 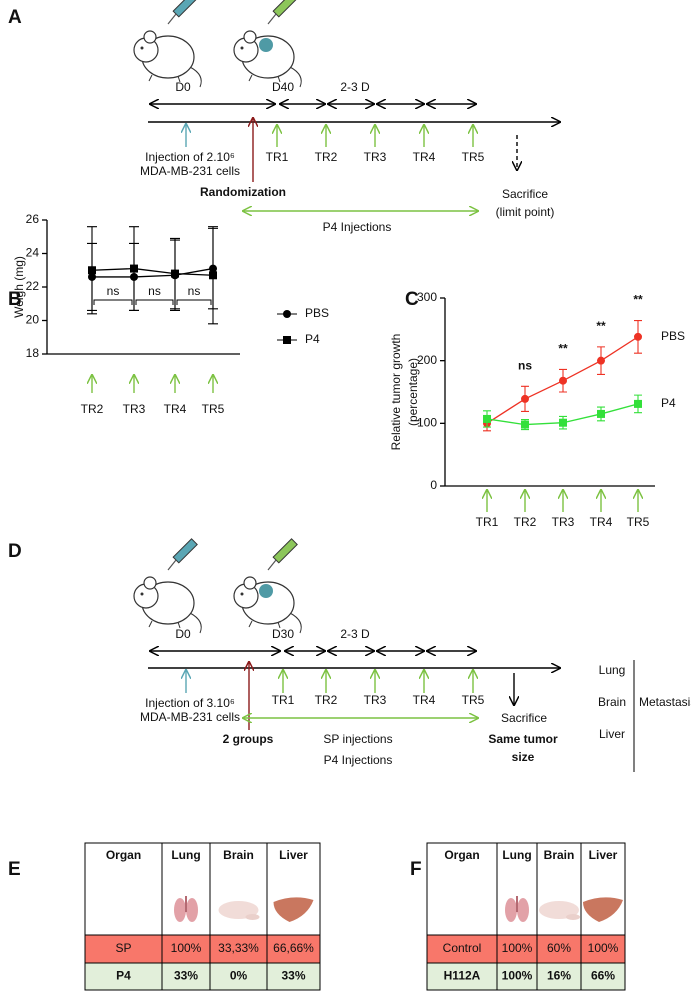 I want to click on groups-label: 2 groups, so click(x=248, y=739).